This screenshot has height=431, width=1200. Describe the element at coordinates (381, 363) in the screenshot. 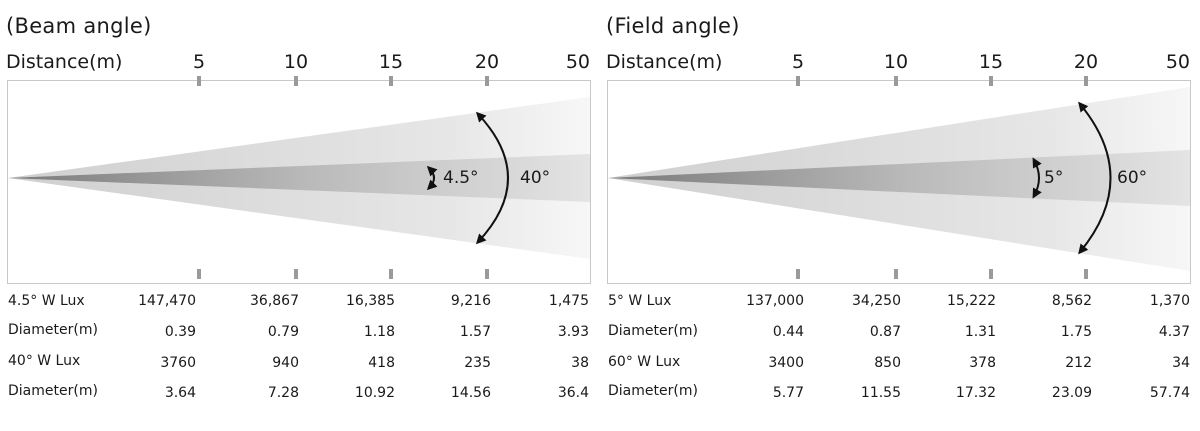

I see `table-cell: 418` at that location.